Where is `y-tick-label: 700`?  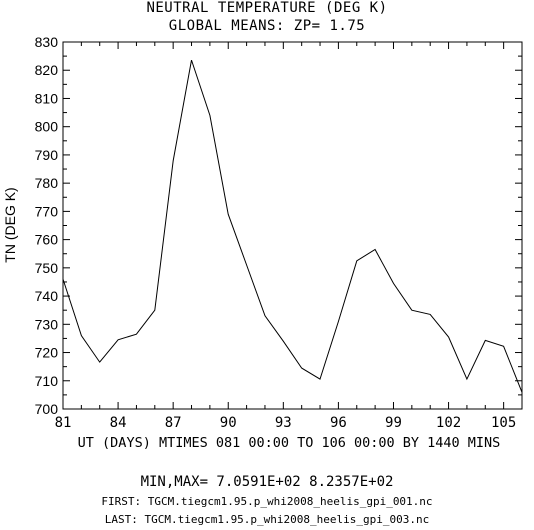
y-tick-label: 700 is located at coordinates (47, 409).